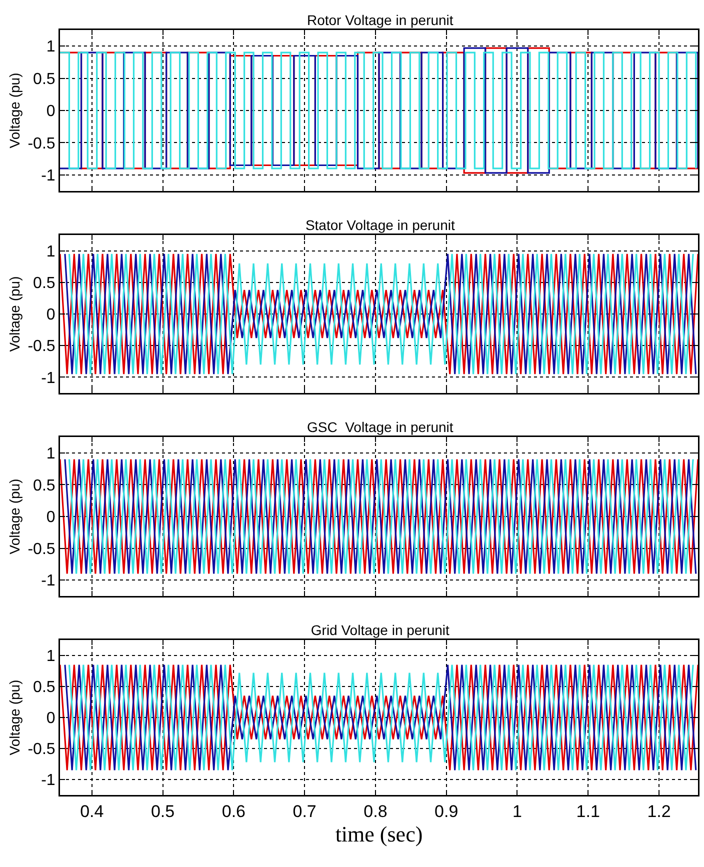 The height and width of the screenshot is (867, 704). I want to click on chart-title: Grid Voltage in perunit, so click(380, 630).